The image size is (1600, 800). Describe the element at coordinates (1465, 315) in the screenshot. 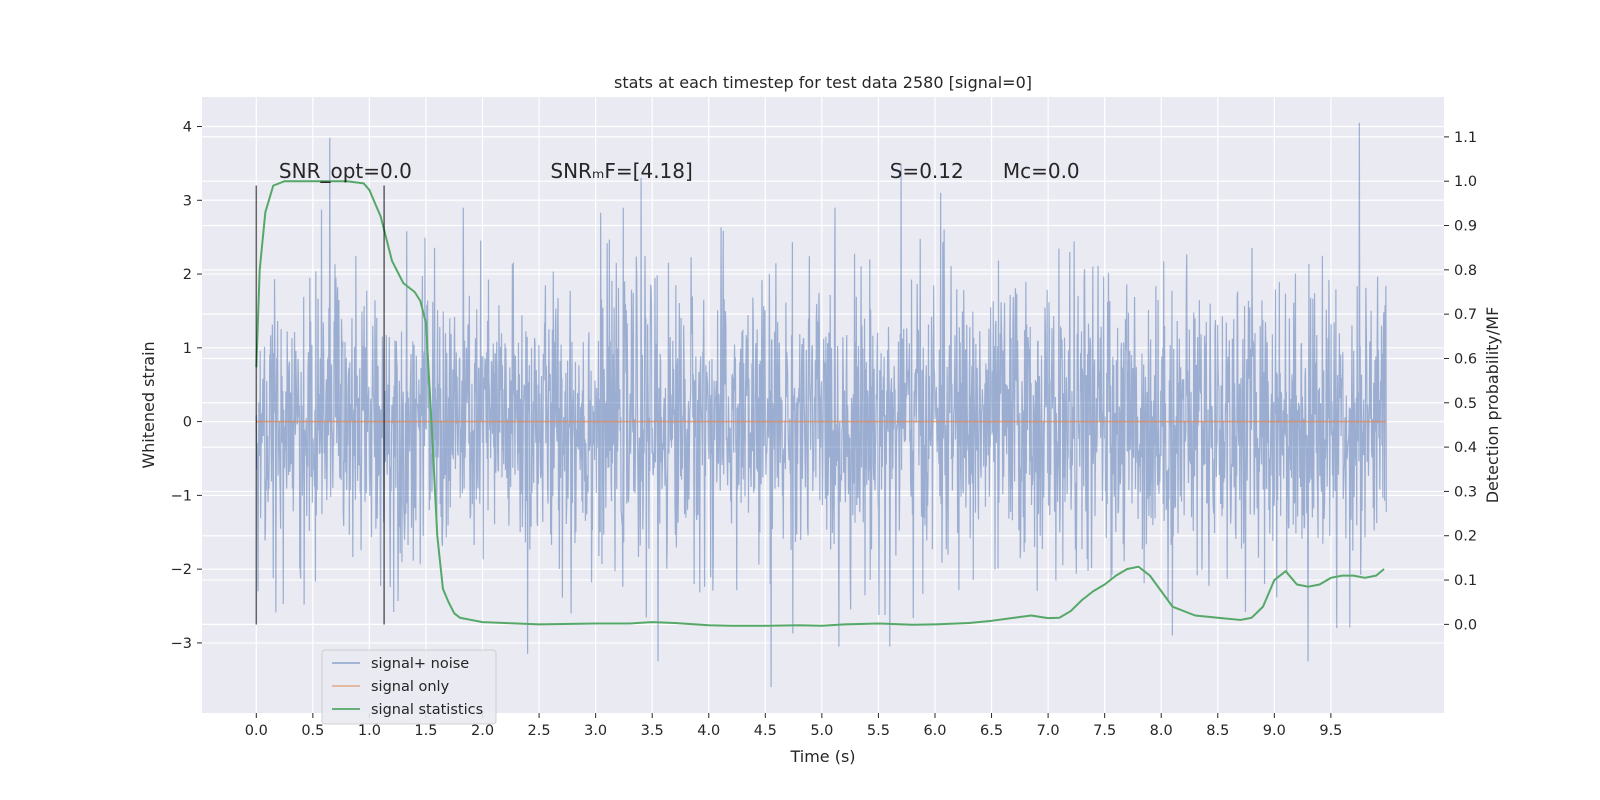

I see `y2-tick-label-4: 0.7` at that location.